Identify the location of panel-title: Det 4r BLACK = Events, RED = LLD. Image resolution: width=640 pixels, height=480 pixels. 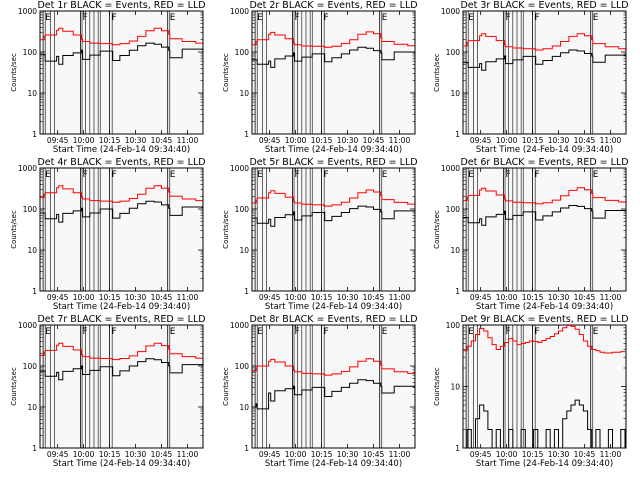
(121, 162).